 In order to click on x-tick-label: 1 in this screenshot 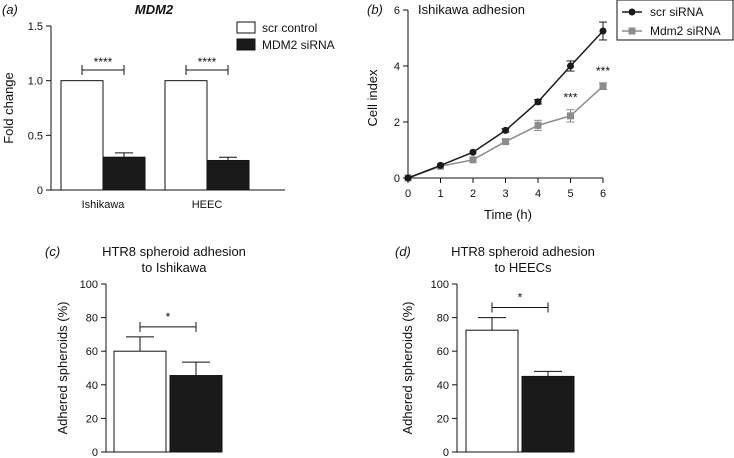, I will do `click(440, 194)`.